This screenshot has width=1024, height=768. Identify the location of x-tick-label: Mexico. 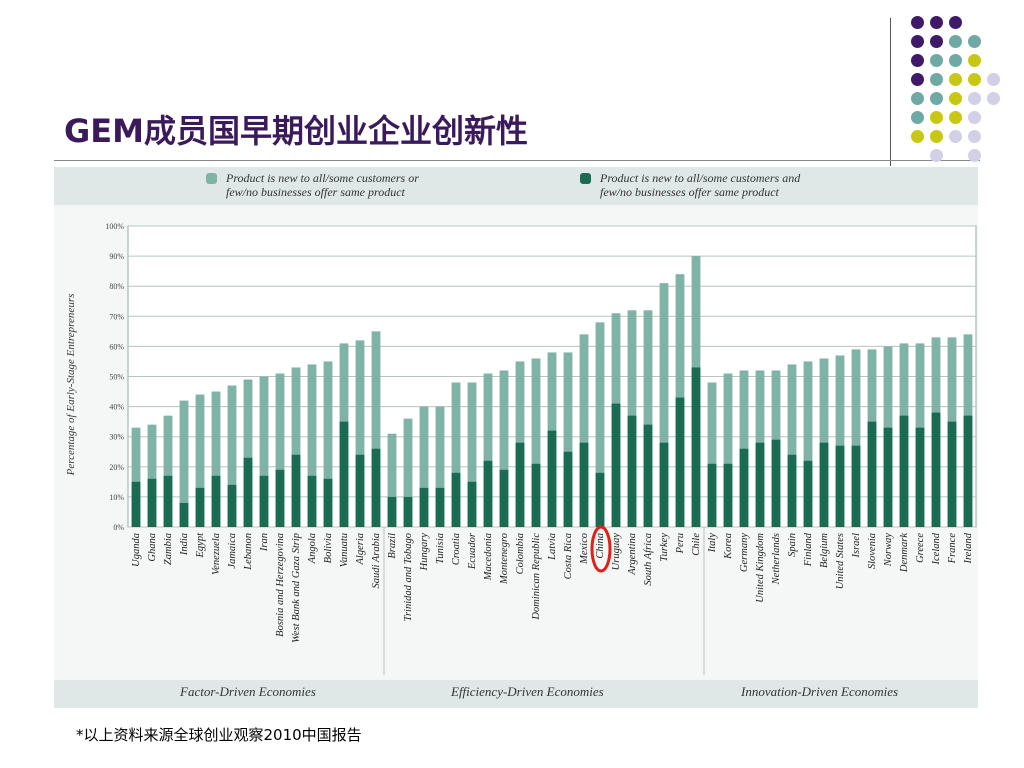
(584, 549).